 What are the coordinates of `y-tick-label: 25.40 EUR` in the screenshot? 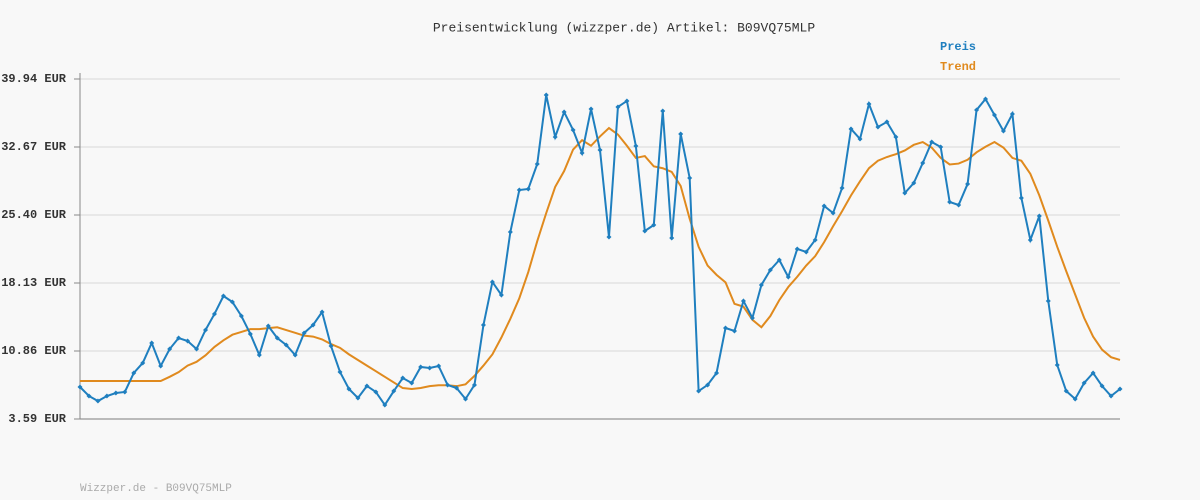 It's located at (34, 215).